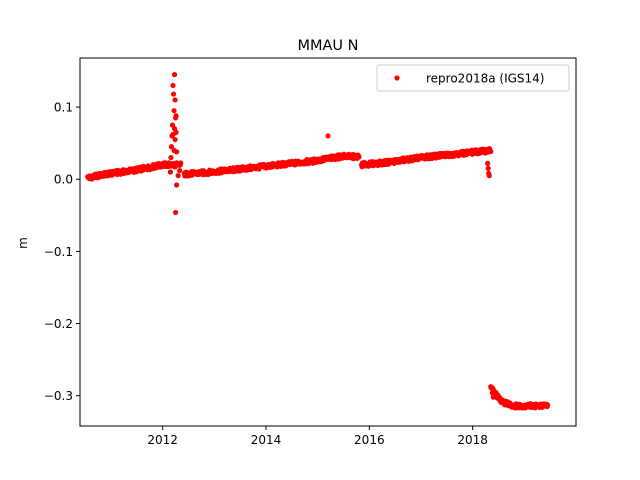 This screenshot has height=480, width=640. What do you see at coordinates (472, 440) in the screenshot?
I see `x-tick-label: 2018` at bounding box center [472, 440].